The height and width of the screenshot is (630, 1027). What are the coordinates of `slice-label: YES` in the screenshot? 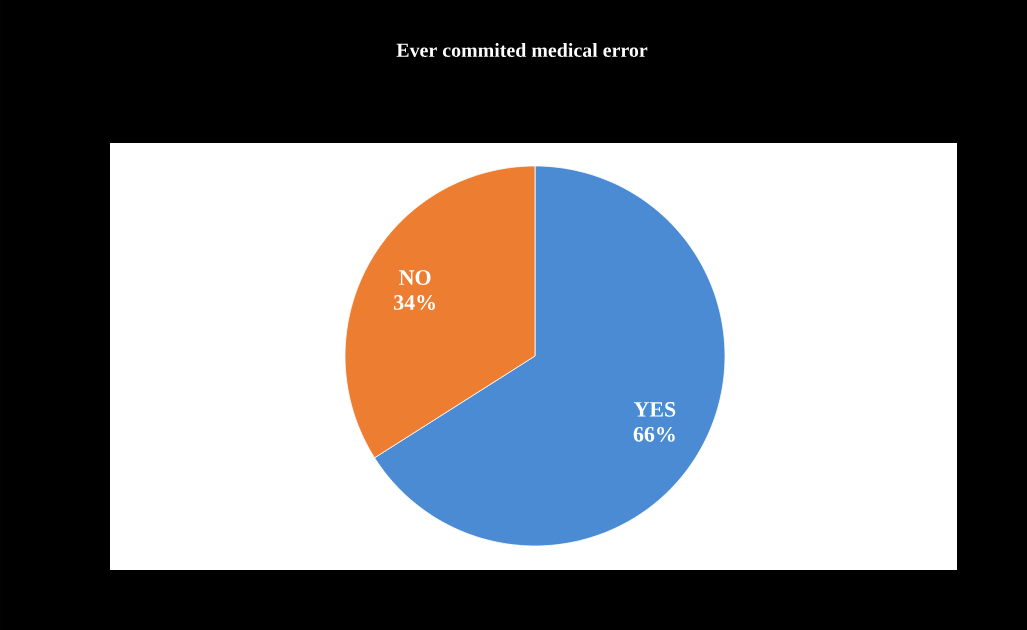 It's located at (654, 409).